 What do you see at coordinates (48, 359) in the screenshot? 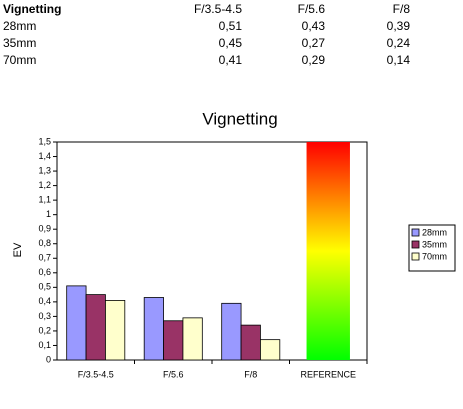
I see `y-tick-label: 0` at bounding box center [48, 359].